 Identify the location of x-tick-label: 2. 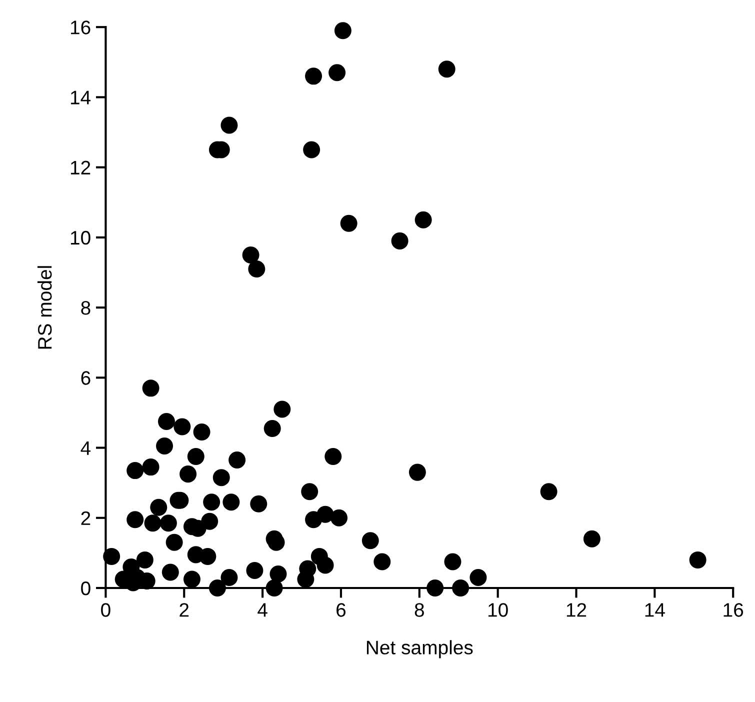
(184, 610).